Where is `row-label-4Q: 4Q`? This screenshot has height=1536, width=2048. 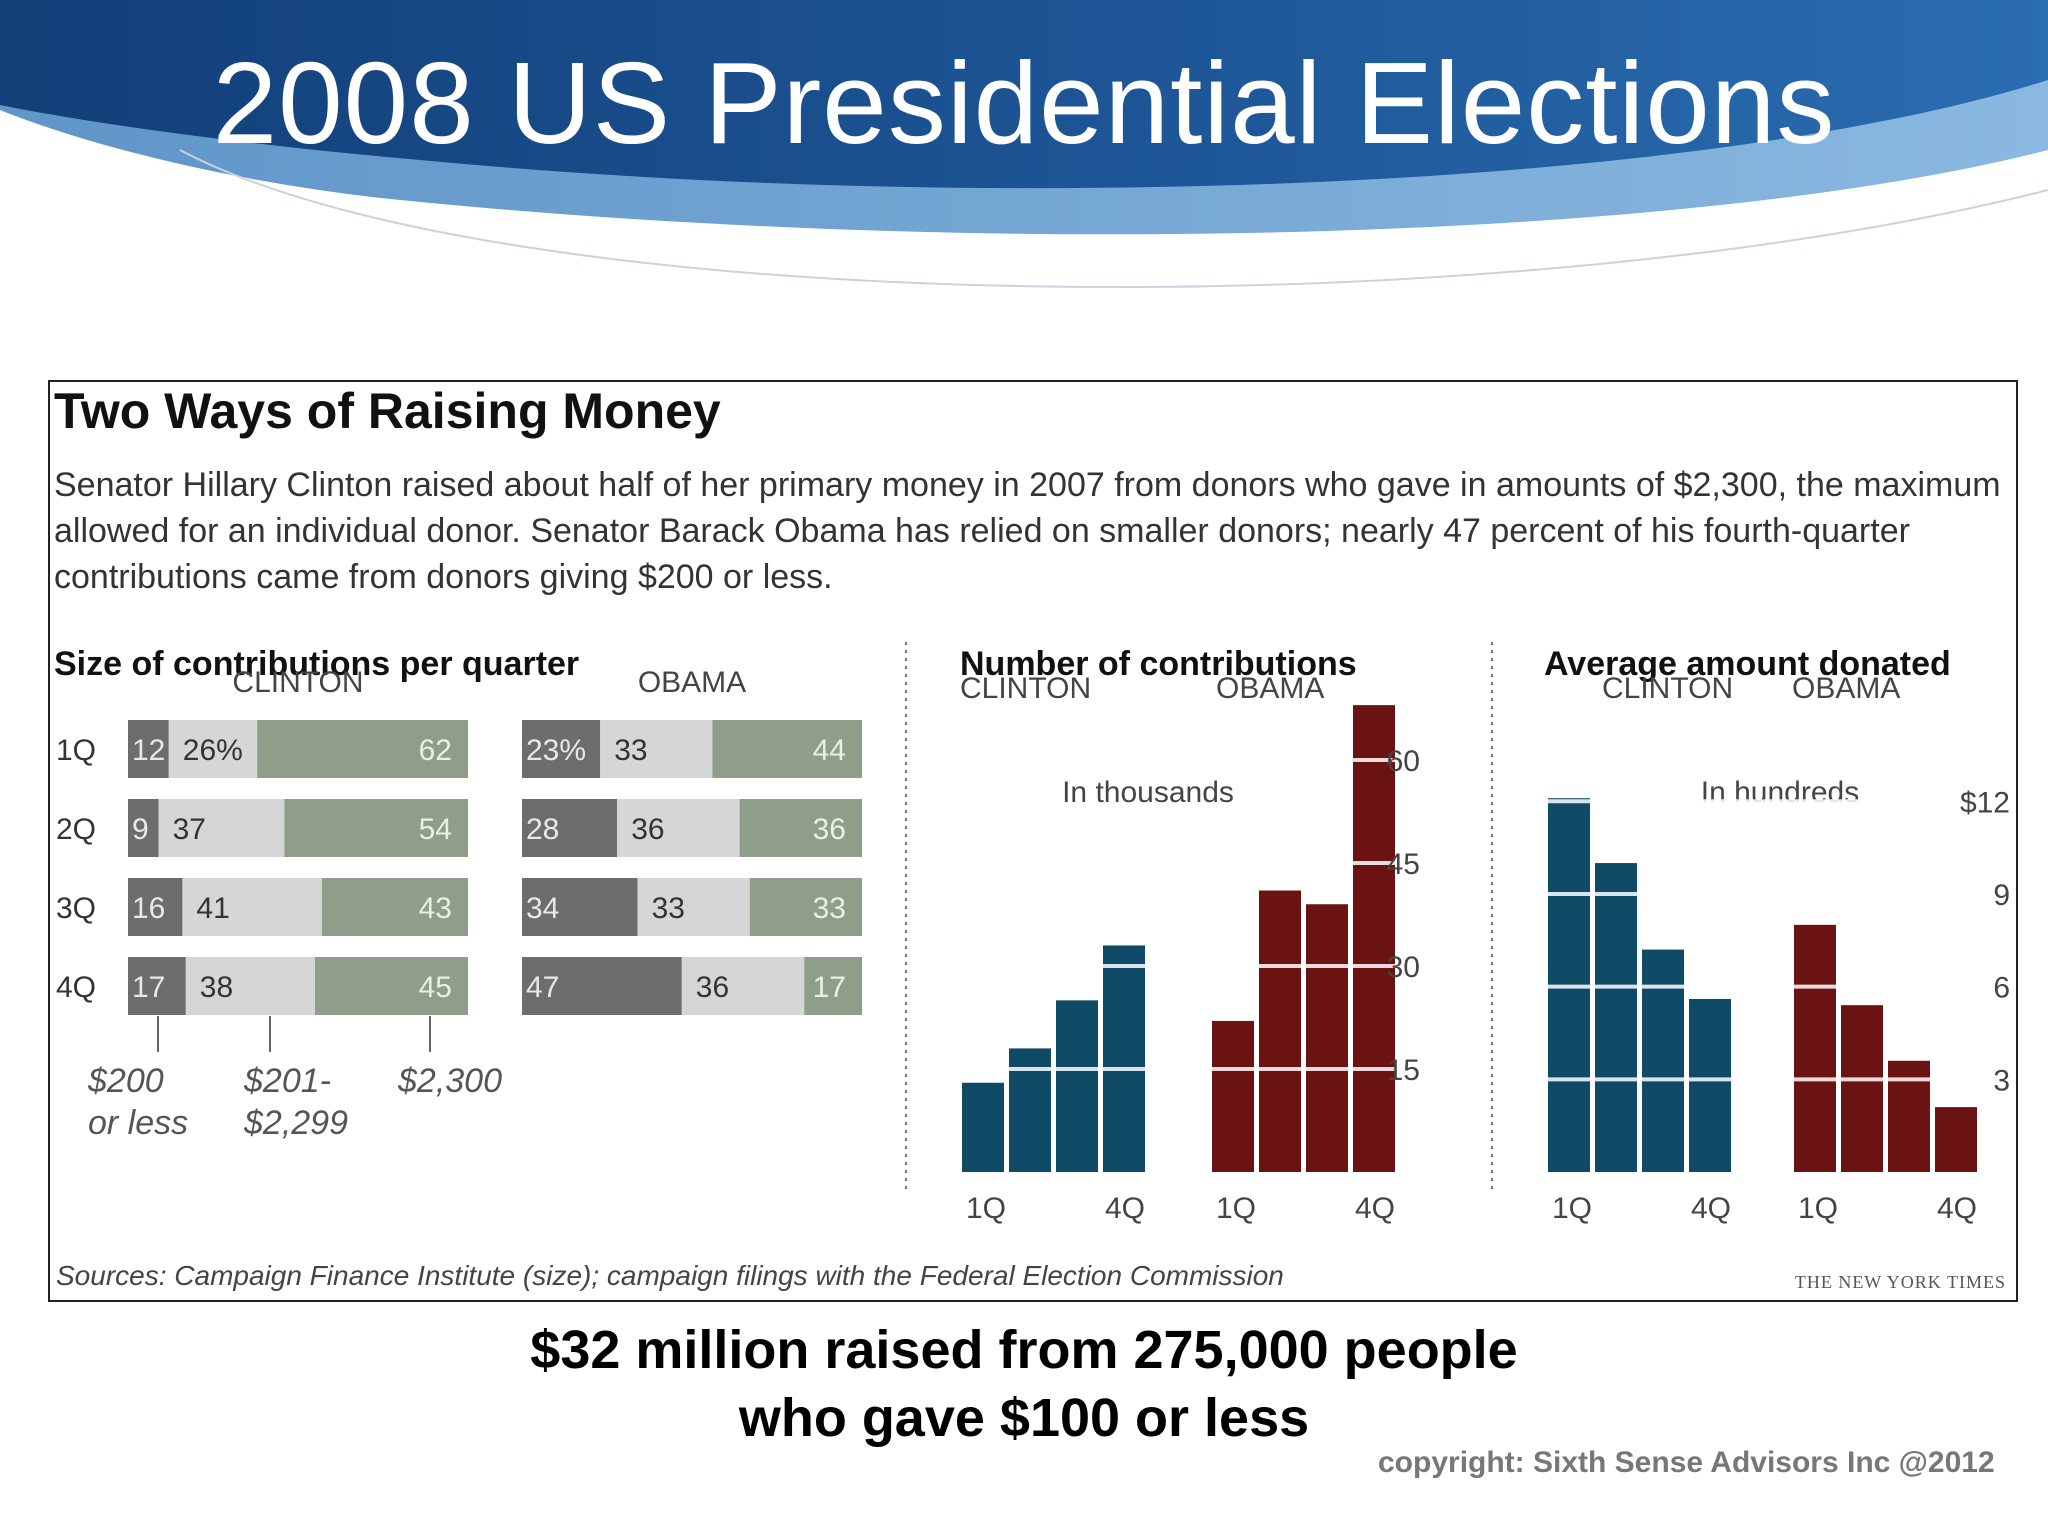 row-label-4Q: 4Q is located at coordinates (76, 987).